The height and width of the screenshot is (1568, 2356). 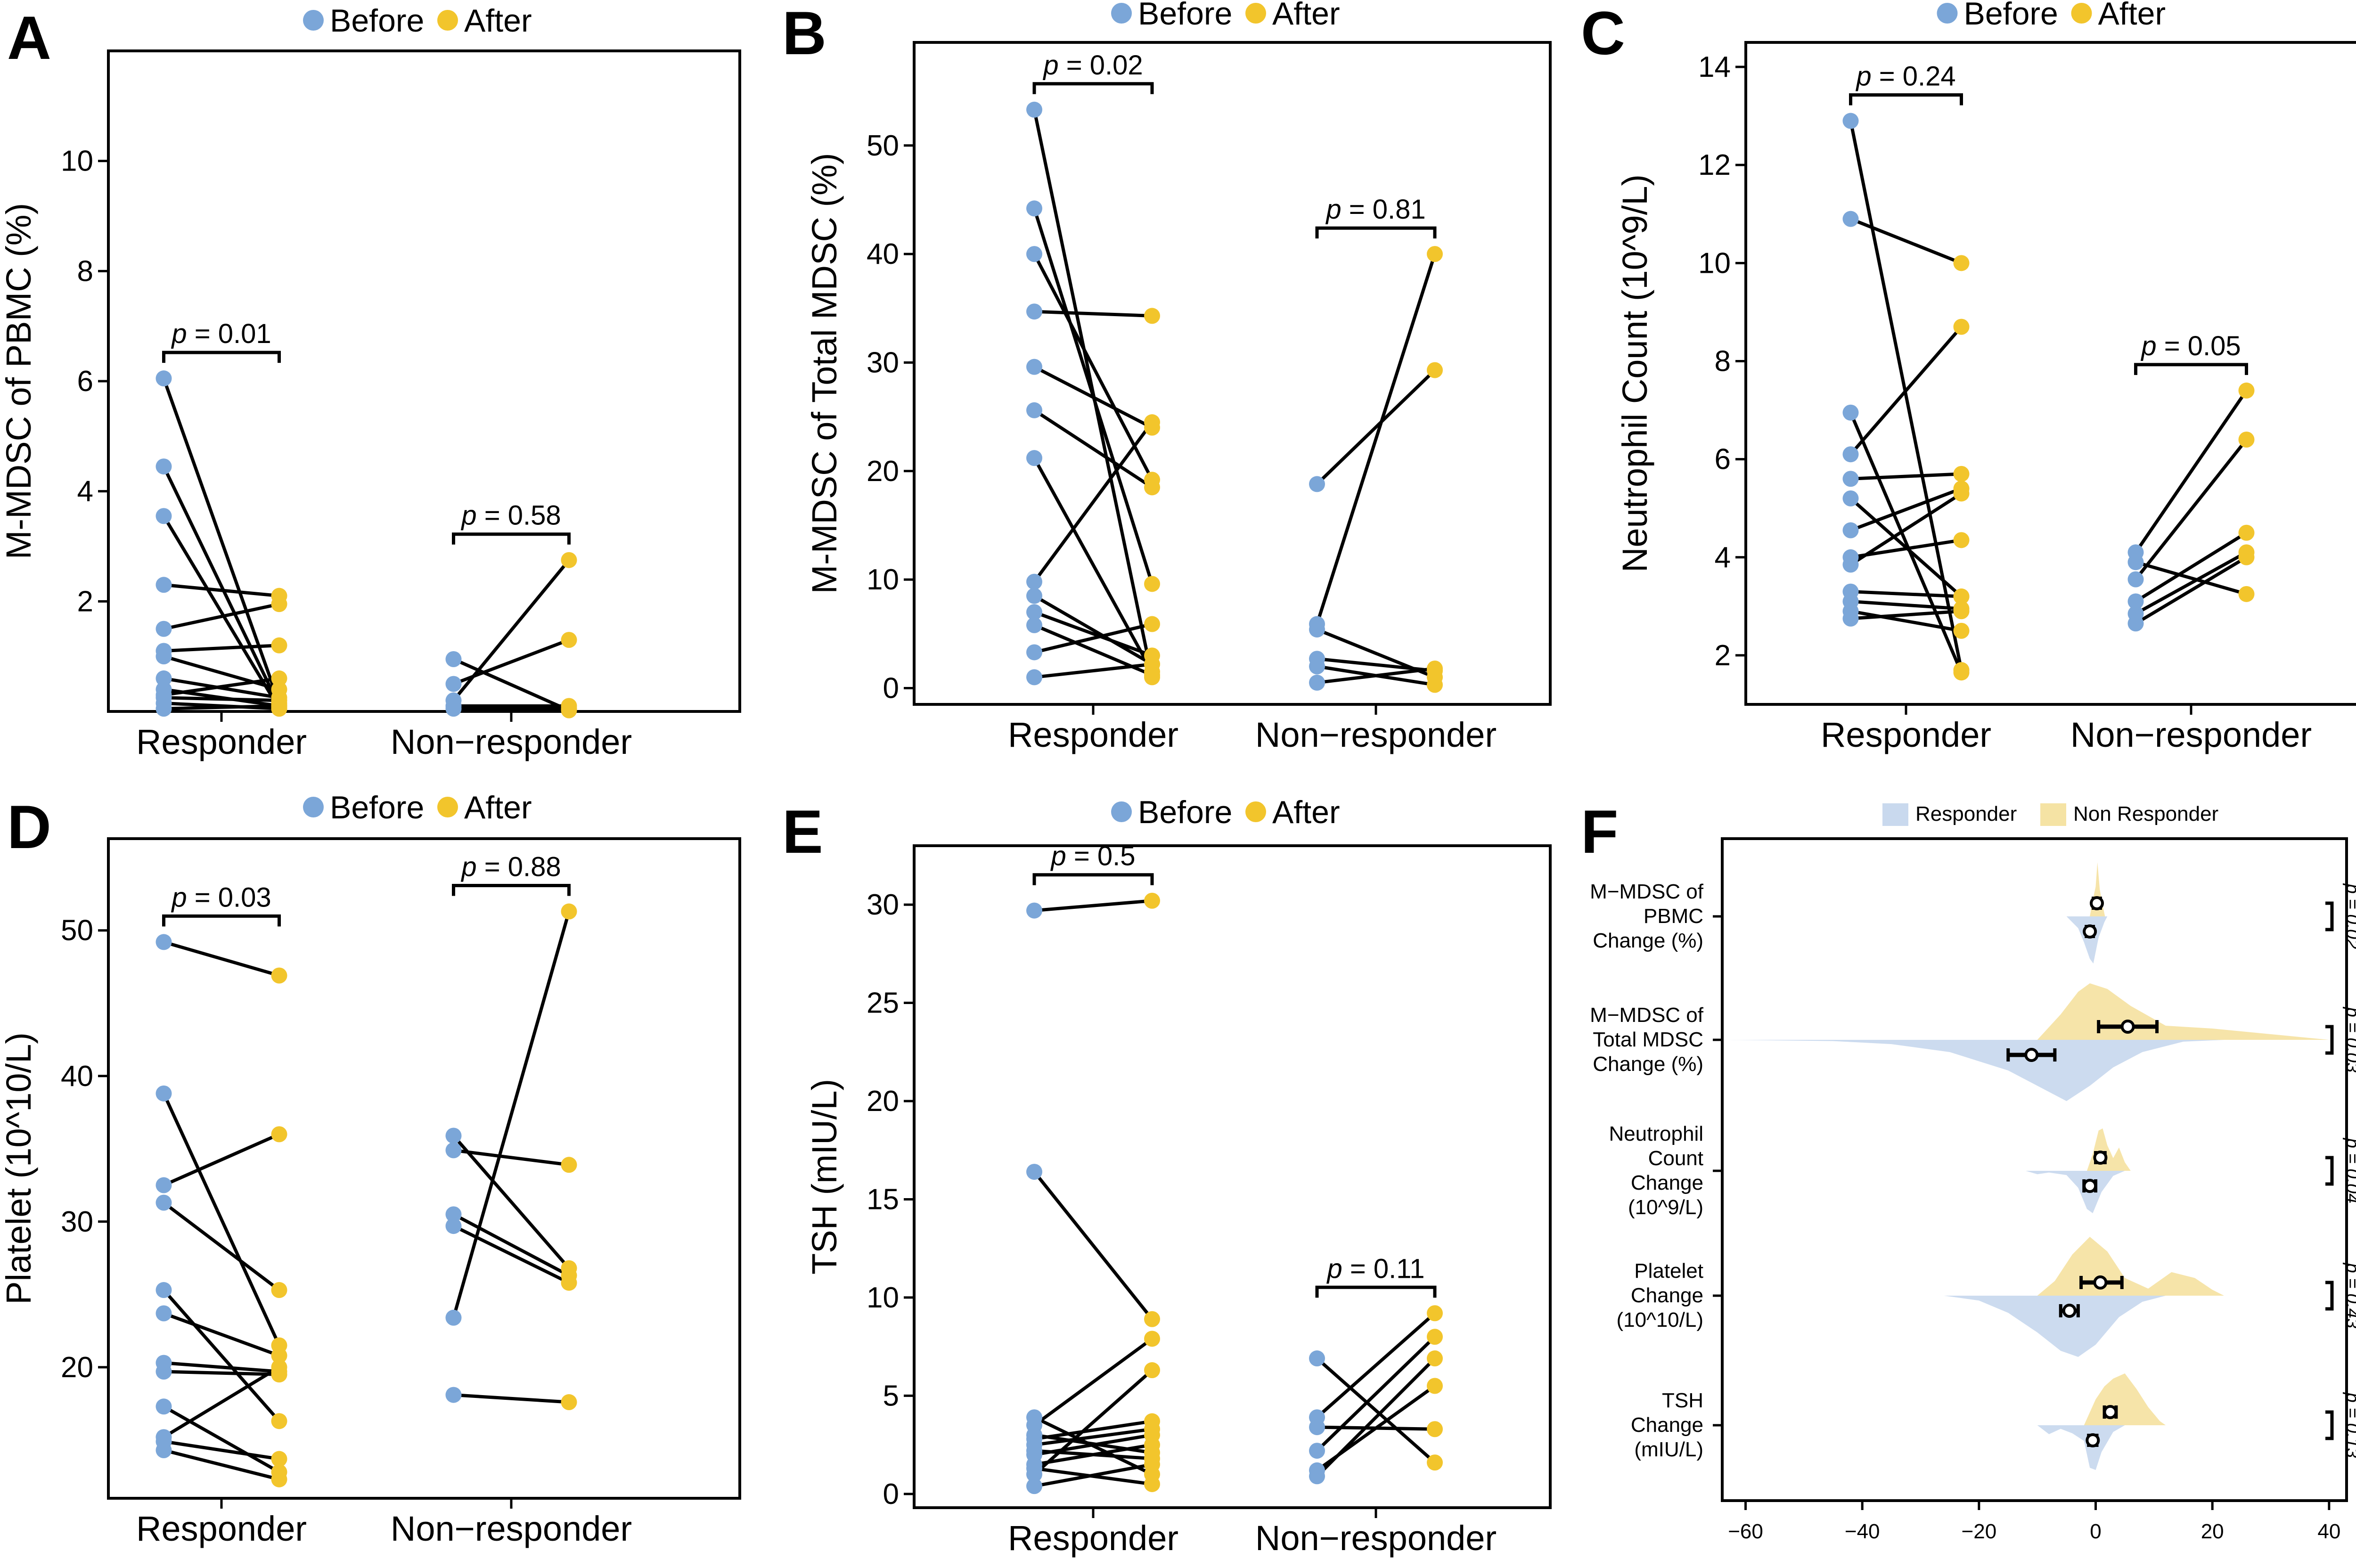 What do you see at coordinates (1723, 656) in the screenshot?
I see `y-tick-label: 2` at bounding box center [1723, 656].